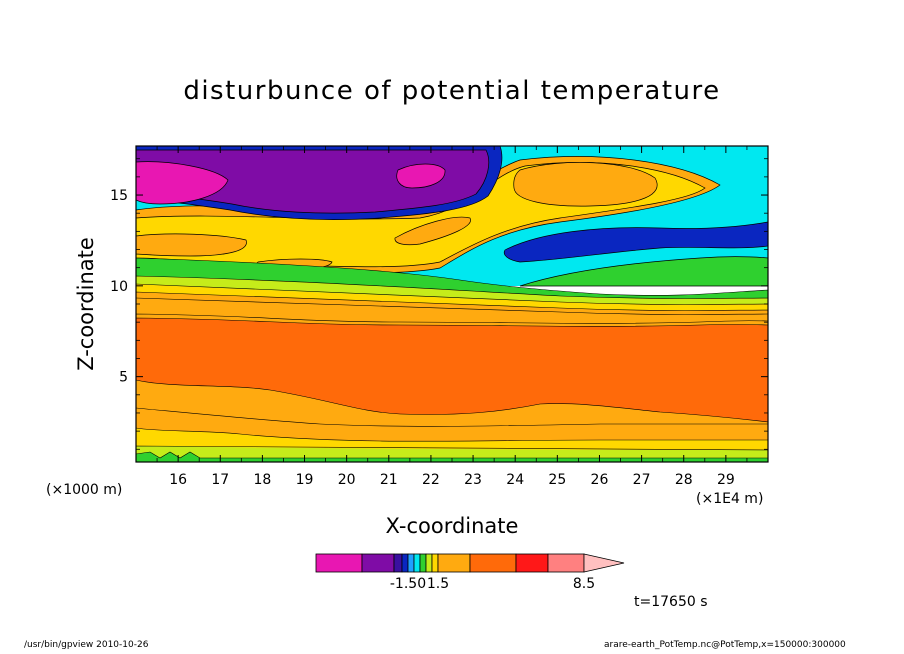  I want to click on x-tick-label: 16, so click(178, 480).